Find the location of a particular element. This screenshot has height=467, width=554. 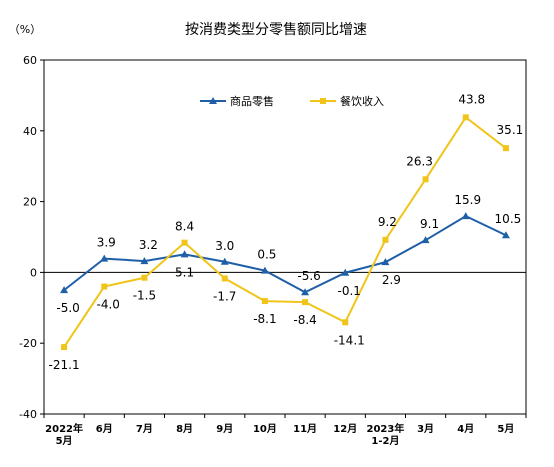

series-goods-retail is located at coordinates (285, 254).